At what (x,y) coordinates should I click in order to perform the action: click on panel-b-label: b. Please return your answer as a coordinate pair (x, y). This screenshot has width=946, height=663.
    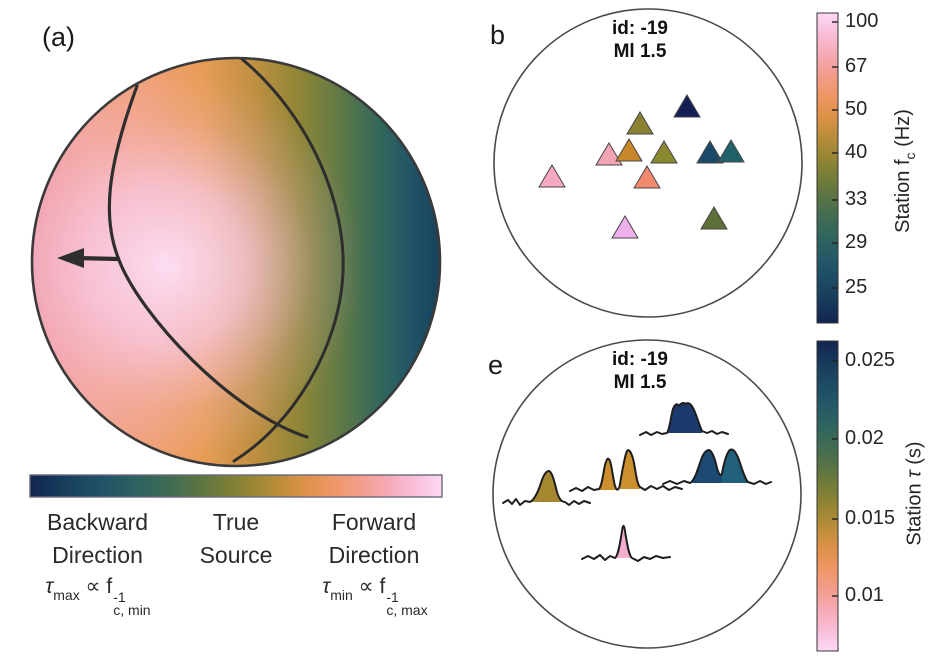
    Looking at the image, I should click on (498, 35).